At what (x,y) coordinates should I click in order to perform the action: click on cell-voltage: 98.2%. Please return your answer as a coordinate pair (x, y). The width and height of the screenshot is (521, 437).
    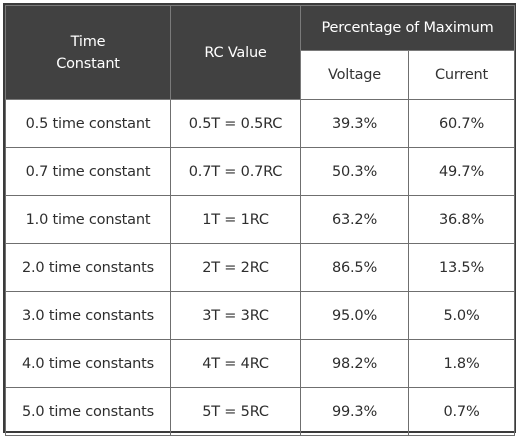
    Looking at the image, I should click on (354, 363).